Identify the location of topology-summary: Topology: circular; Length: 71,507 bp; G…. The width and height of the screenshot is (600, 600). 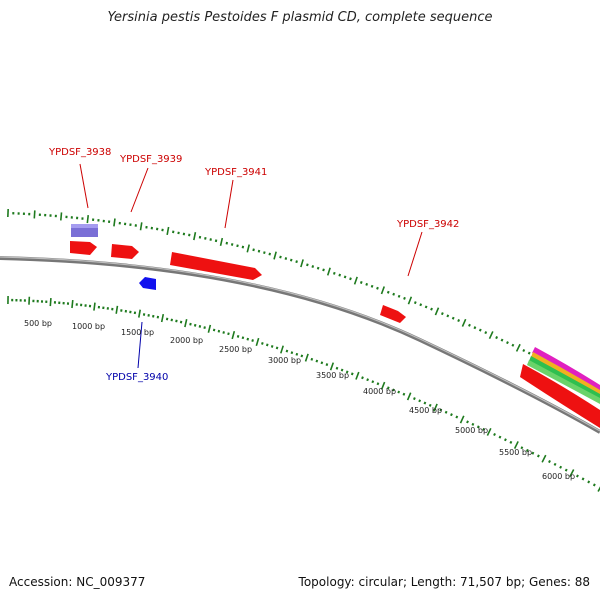
(444, 582).